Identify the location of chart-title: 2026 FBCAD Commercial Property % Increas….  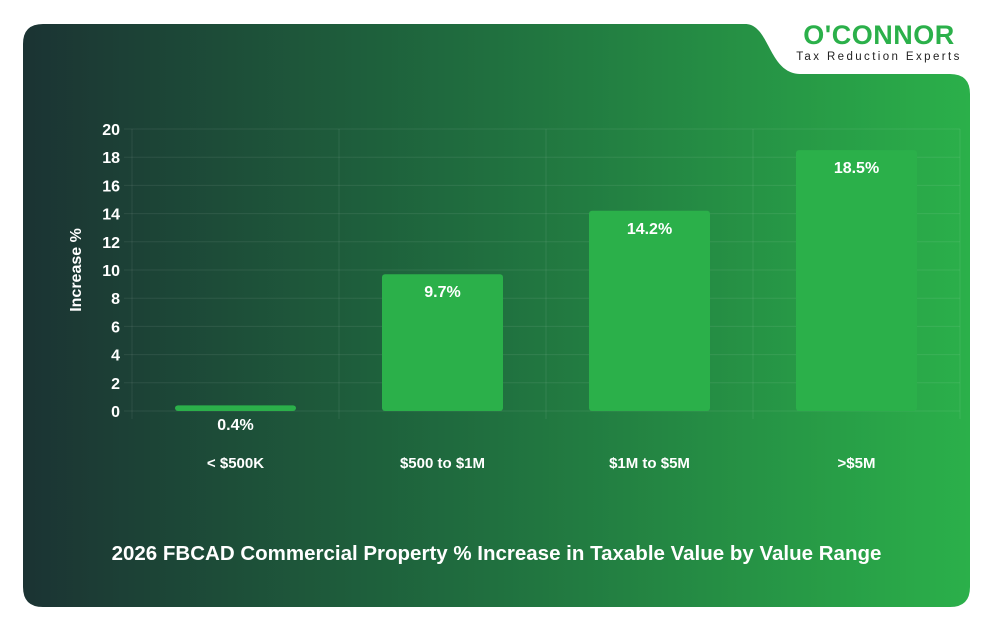
(496, 553).